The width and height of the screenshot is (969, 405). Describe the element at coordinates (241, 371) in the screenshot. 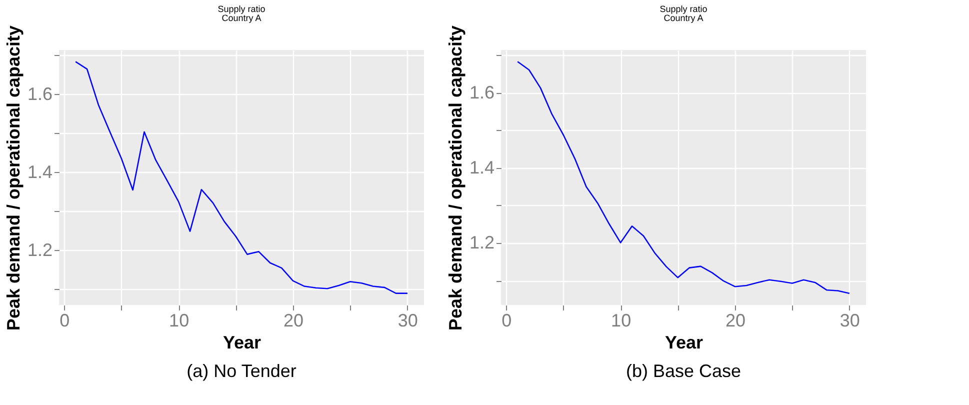

I see `text: (a) No Tender` at that location.